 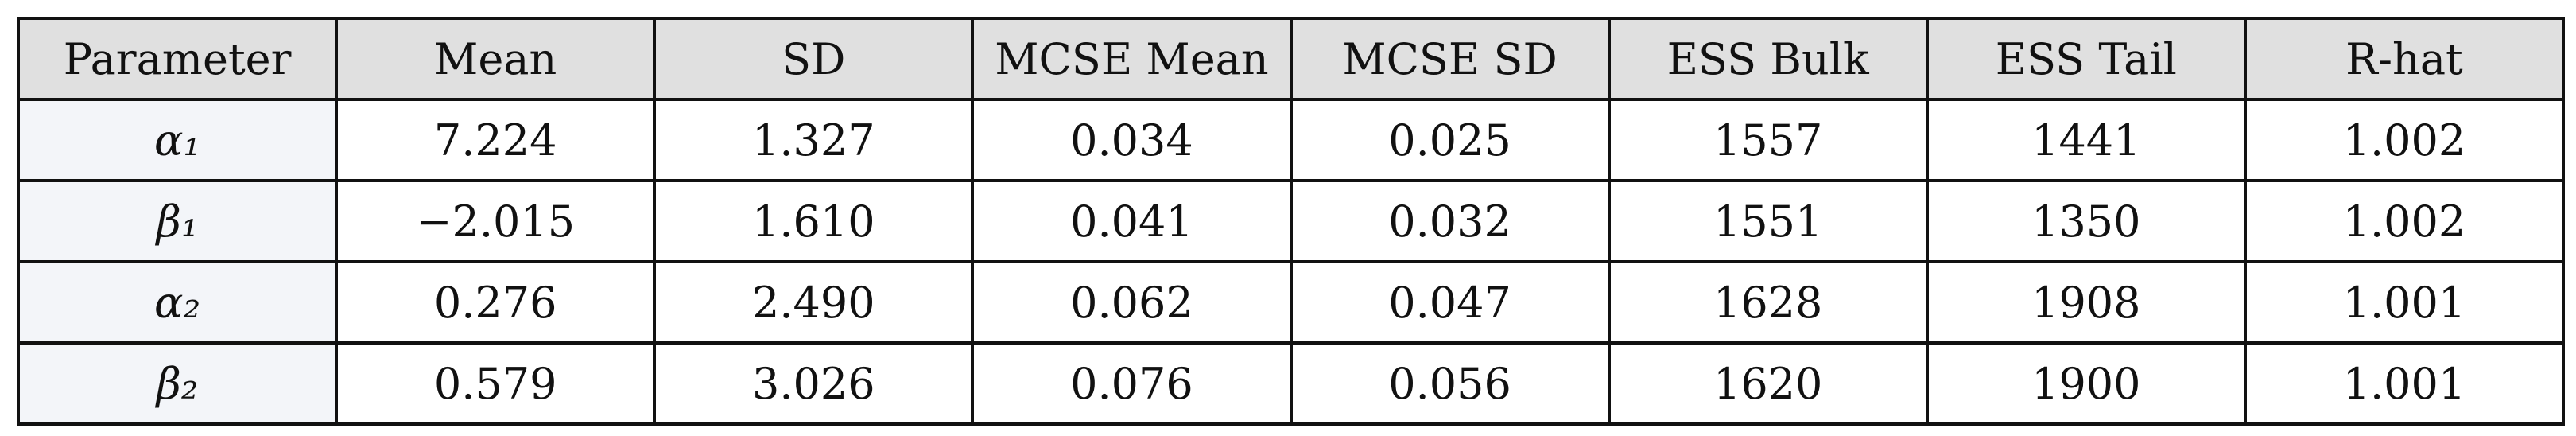 What do you see at coordinates (1450, 140) in the screenshot?
I see `value-cell: 0.025` at bounding box center [1450, 140].